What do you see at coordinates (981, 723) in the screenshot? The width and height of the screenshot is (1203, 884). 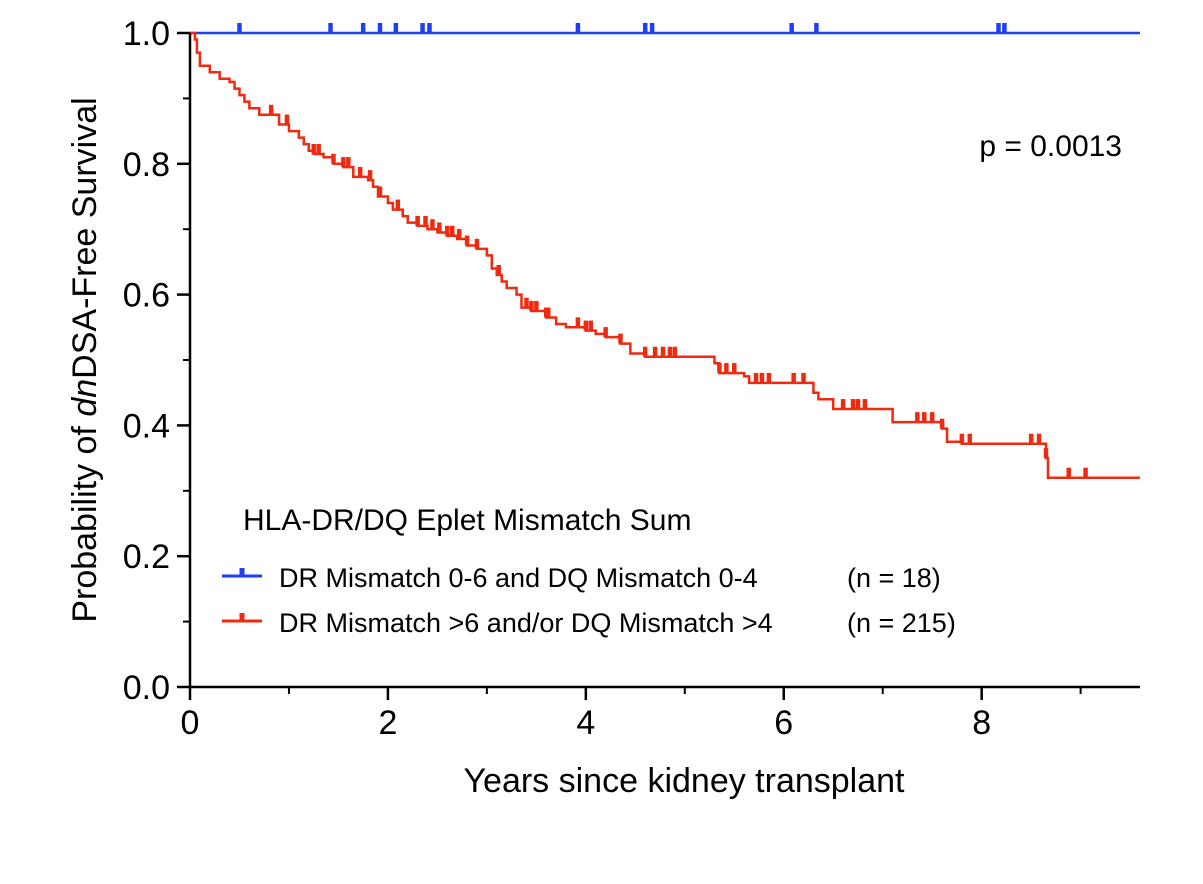 I see `x-tick-label: 8` at bounding box center [981, 723].